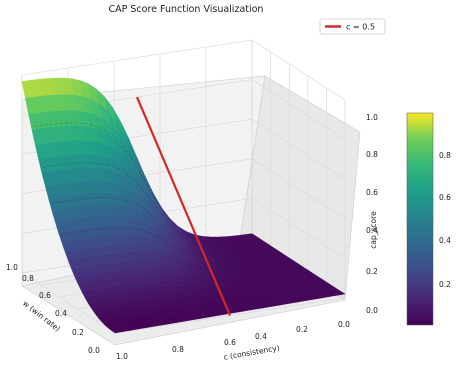 This screenshot has height=388, width=468. I want to click on x-tick-label: 0.6, so click(230, 342).